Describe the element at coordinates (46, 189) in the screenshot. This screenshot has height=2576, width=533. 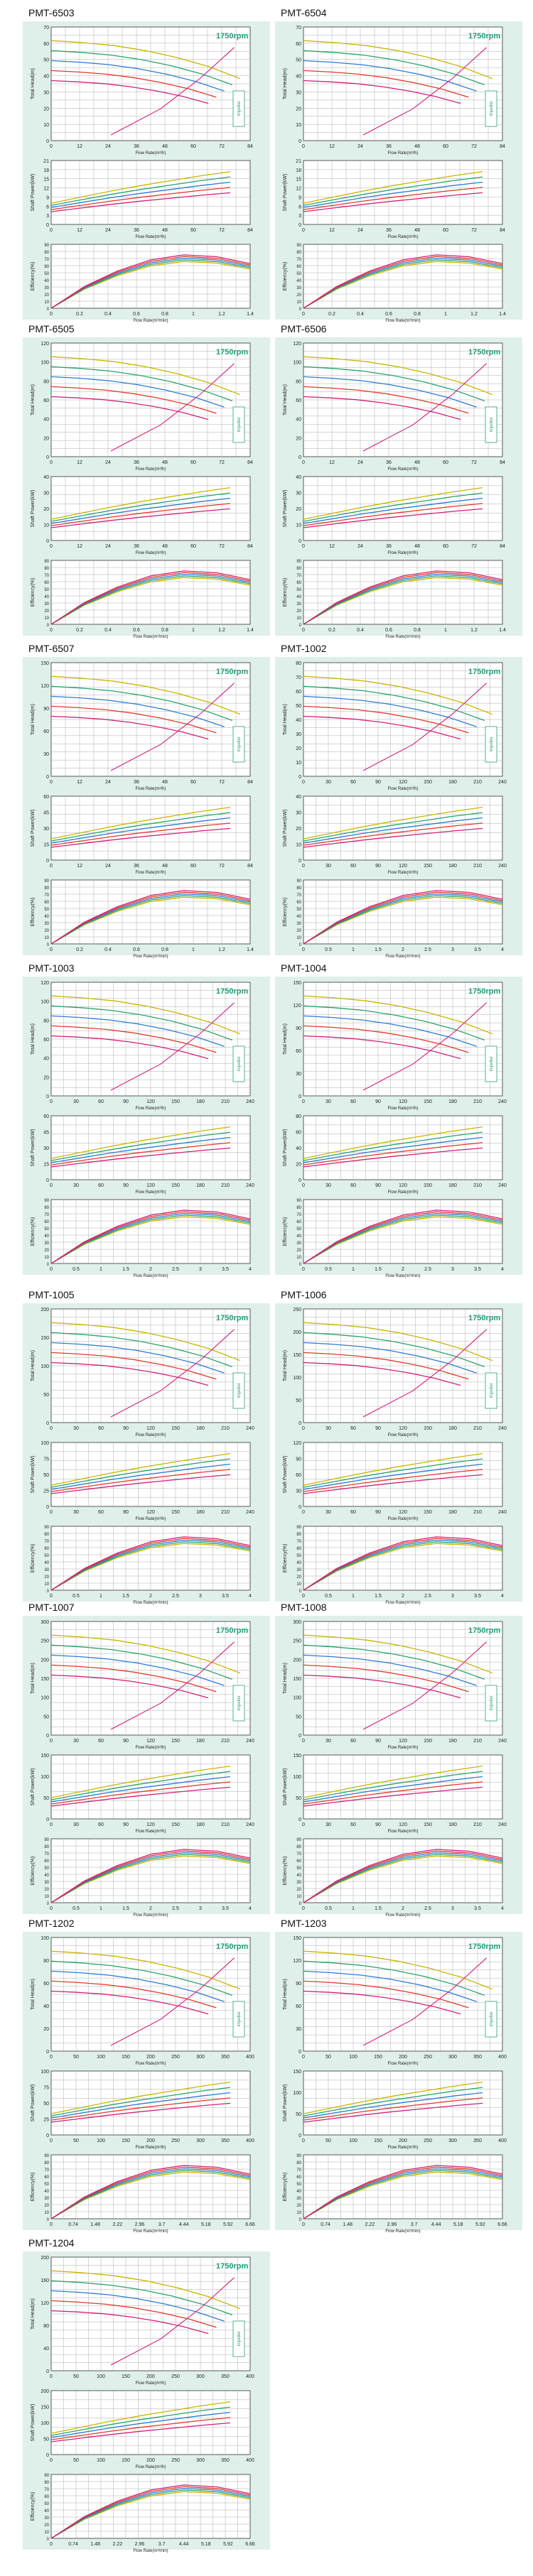
I see `power-tick-label: 12` at that location.